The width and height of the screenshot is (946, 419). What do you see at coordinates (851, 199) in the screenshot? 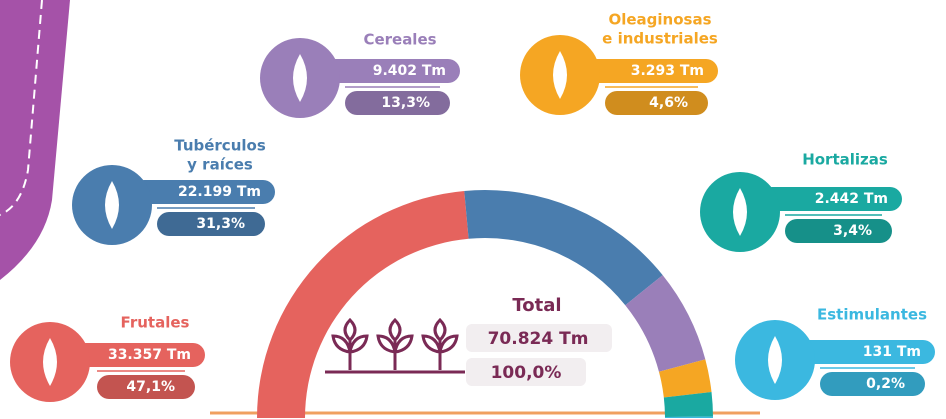
I see `value-label: 2.442 Tm` at bounding box center [851, 199].